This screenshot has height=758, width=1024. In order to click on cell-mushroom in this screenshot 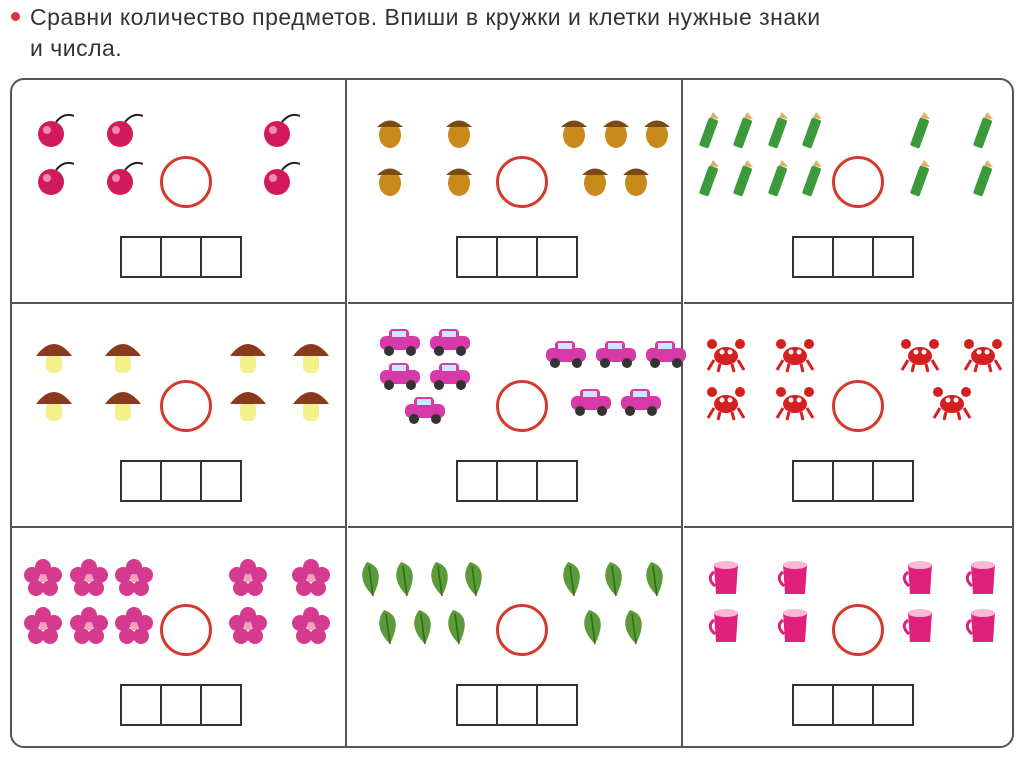, I will do `click(179, 416)`.